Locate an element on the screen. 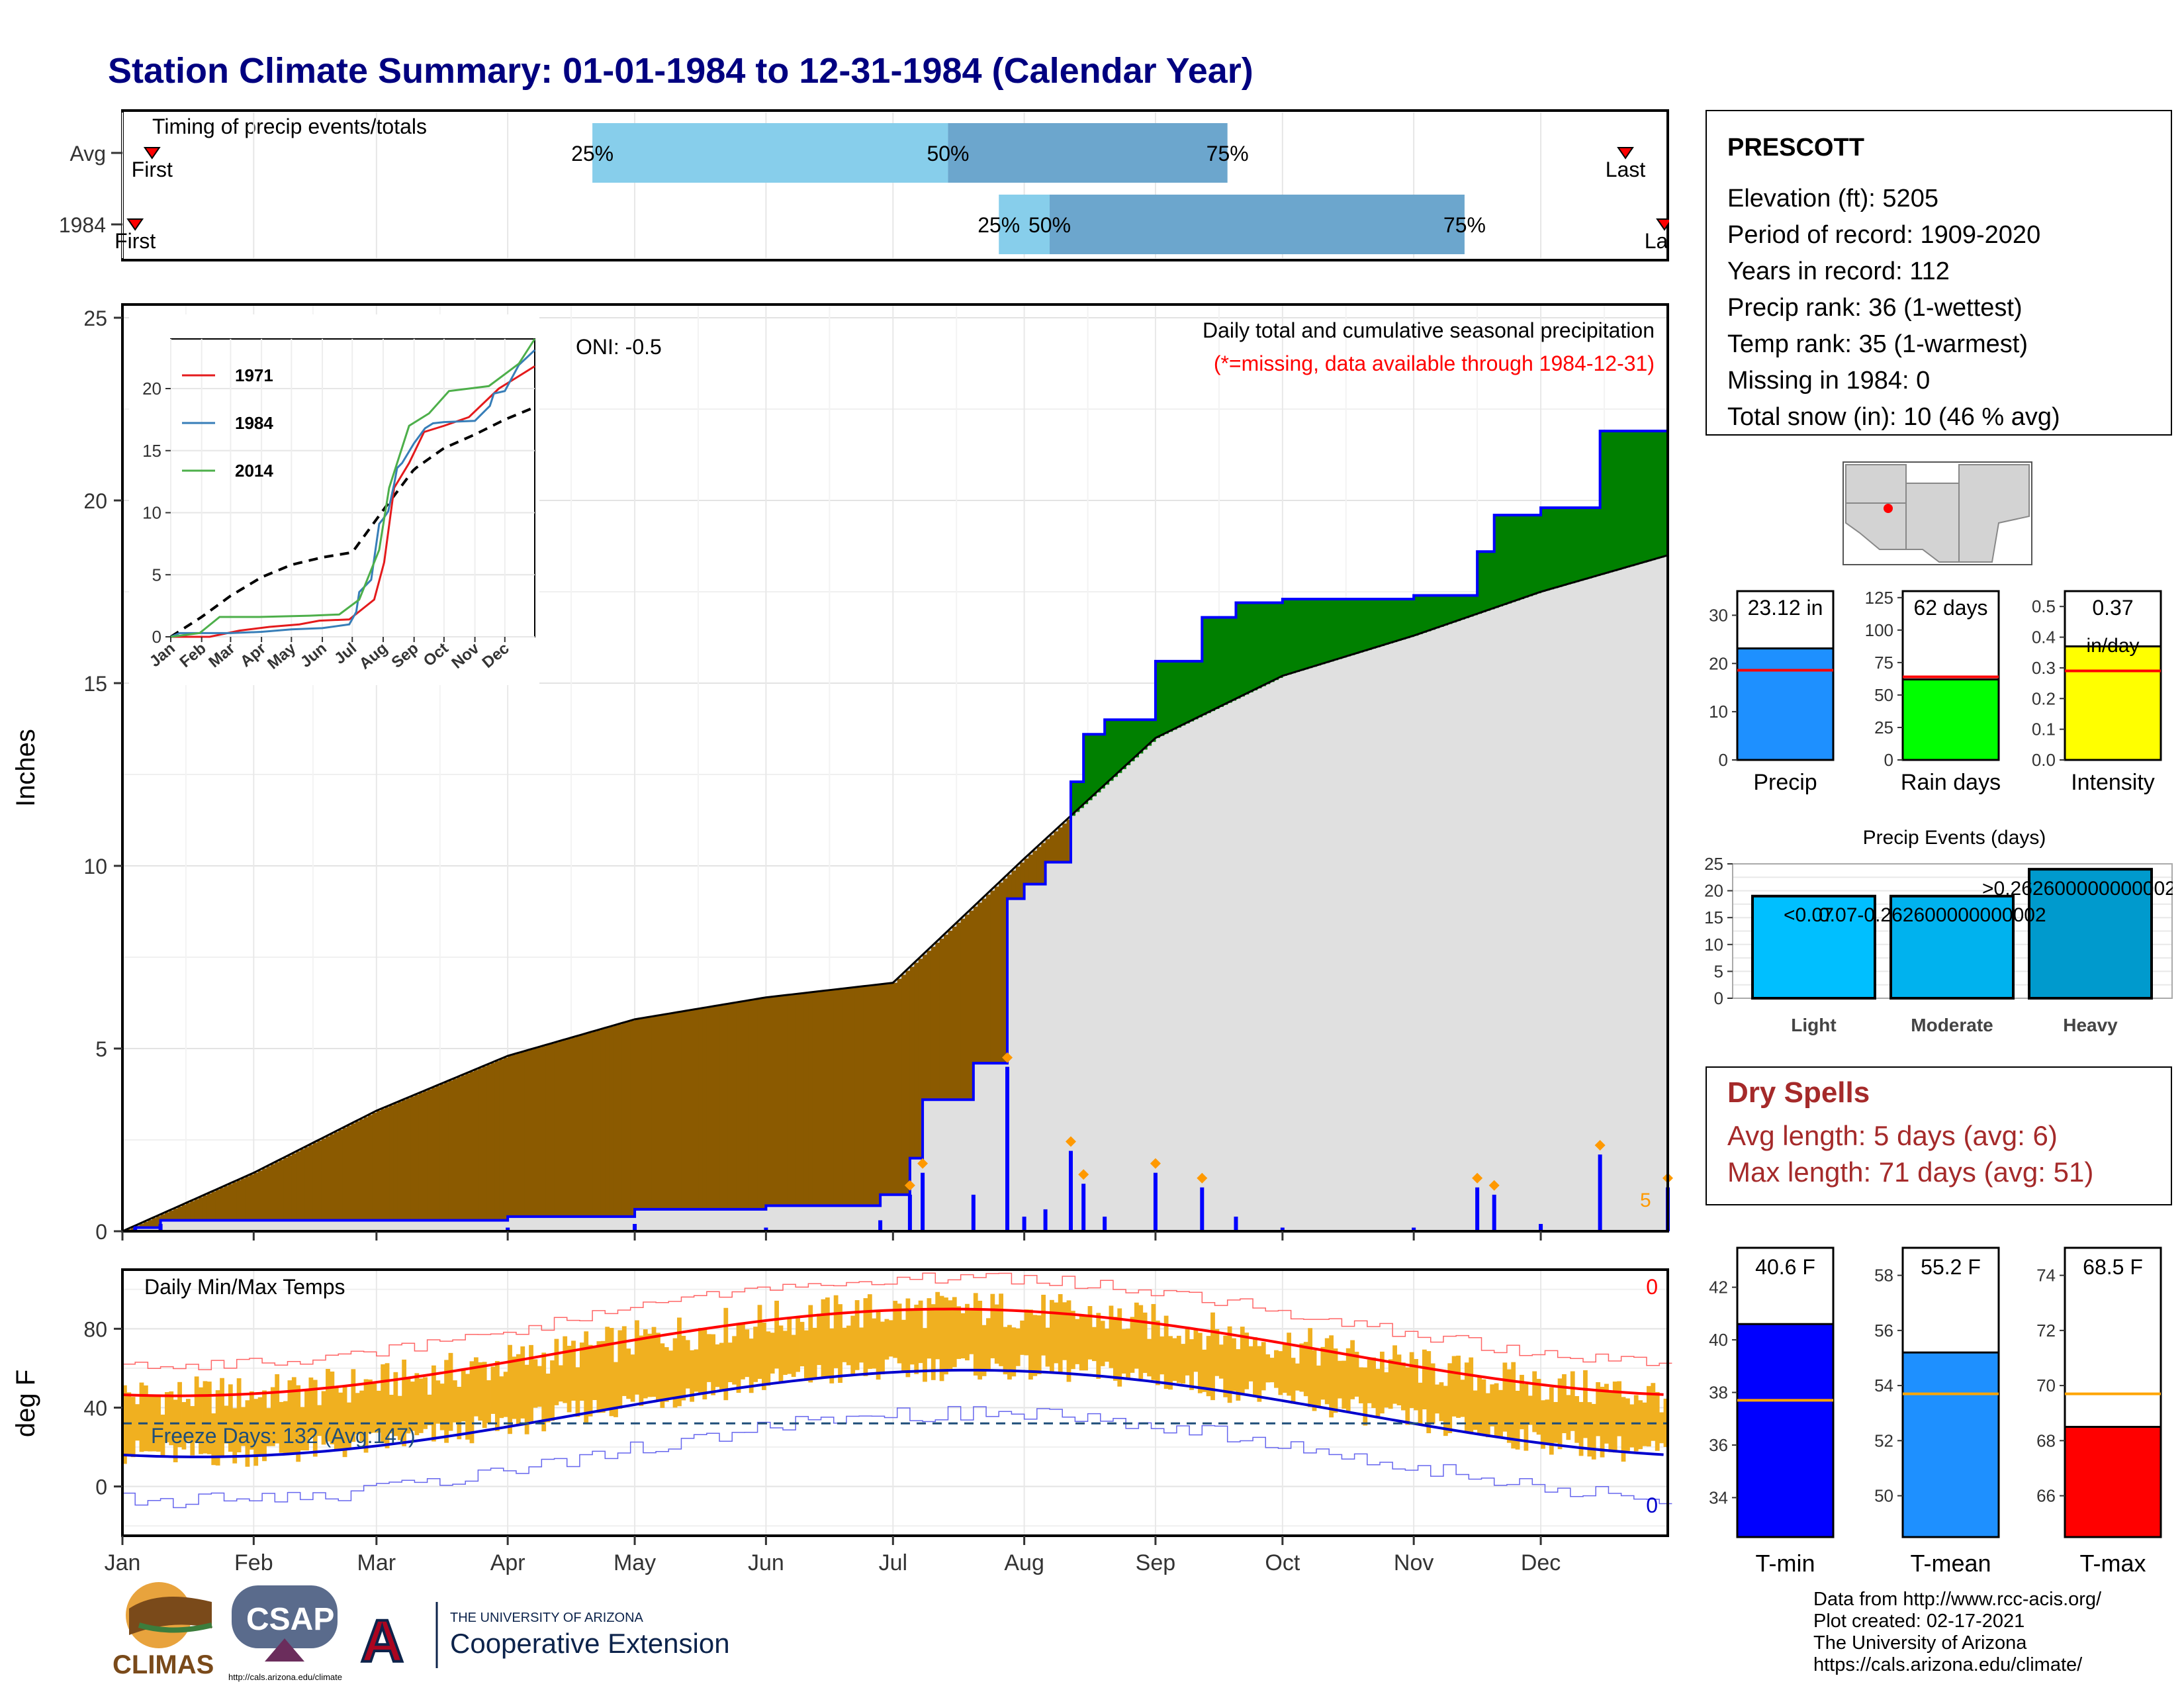  last-event-marker is located at coordinates (1664, 224).